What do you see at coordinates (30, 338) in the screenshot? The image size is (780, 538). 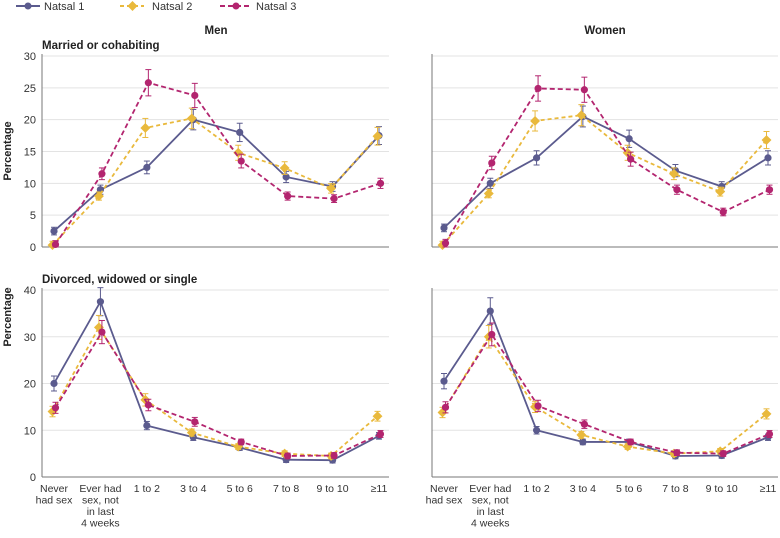 I see `y-tick-label: 30` at bounding box center [30, 338].